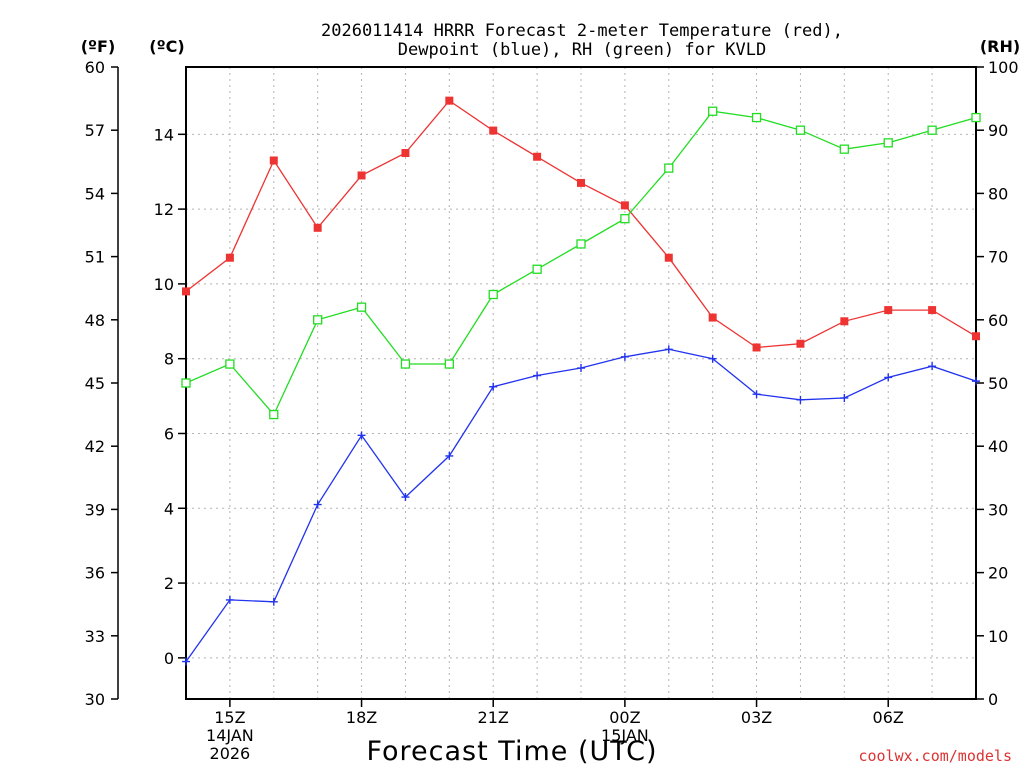  Describe the element at coordinates (164, 209) in the screenshot. I see `celsius-tick-label: 12` at that location.